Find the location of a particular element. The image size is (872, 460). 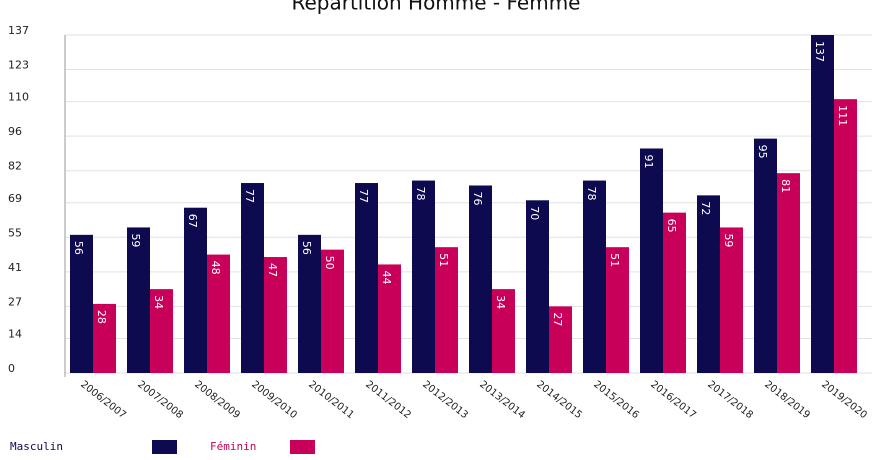

y-tick-label: 123 is located at coordinates (18, 65).